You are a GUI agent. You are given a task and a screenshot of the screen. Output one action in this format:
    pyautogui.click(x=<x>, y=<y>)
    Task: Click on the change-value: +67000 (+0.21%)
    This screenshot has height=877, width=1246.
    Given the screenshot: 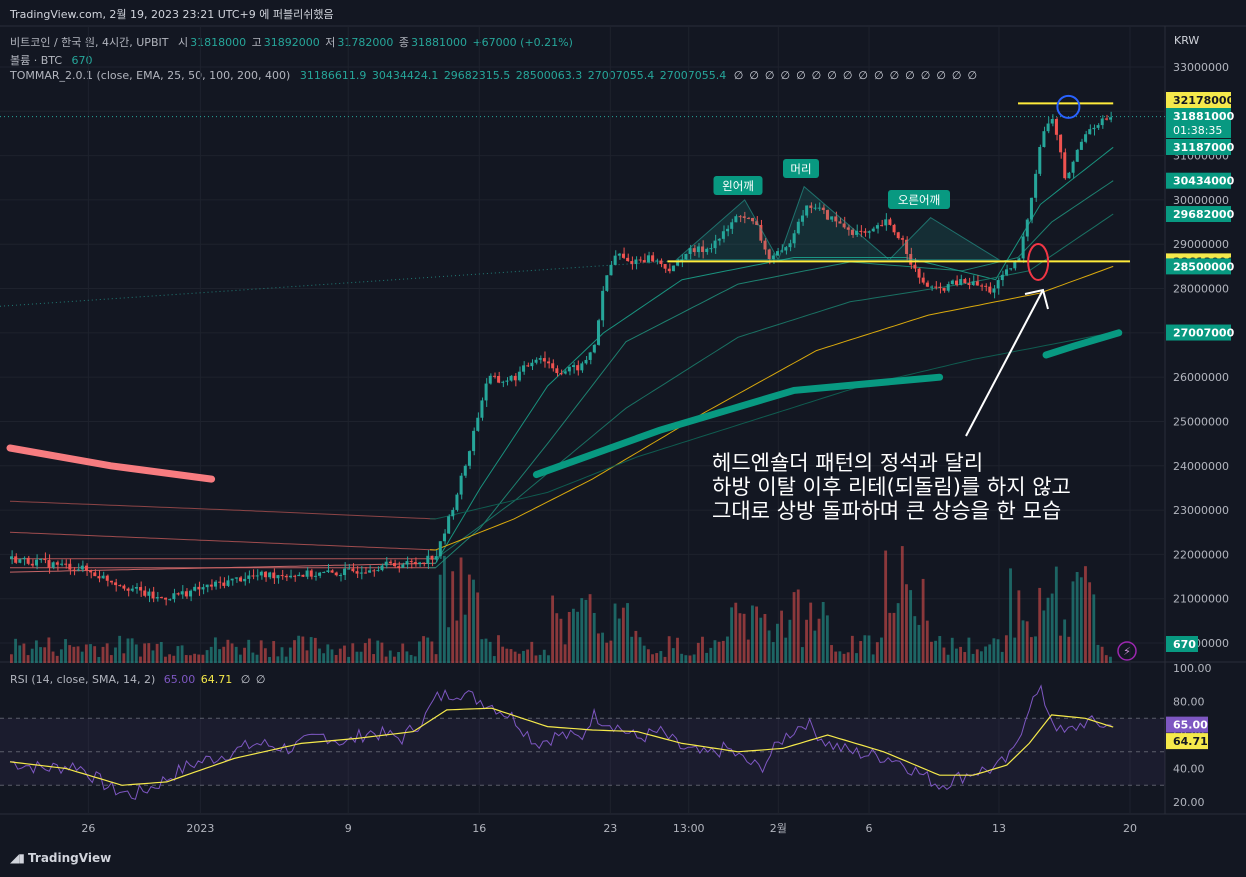 What is the action you would take?
    pyautogui.click(x=522, y=42)
    